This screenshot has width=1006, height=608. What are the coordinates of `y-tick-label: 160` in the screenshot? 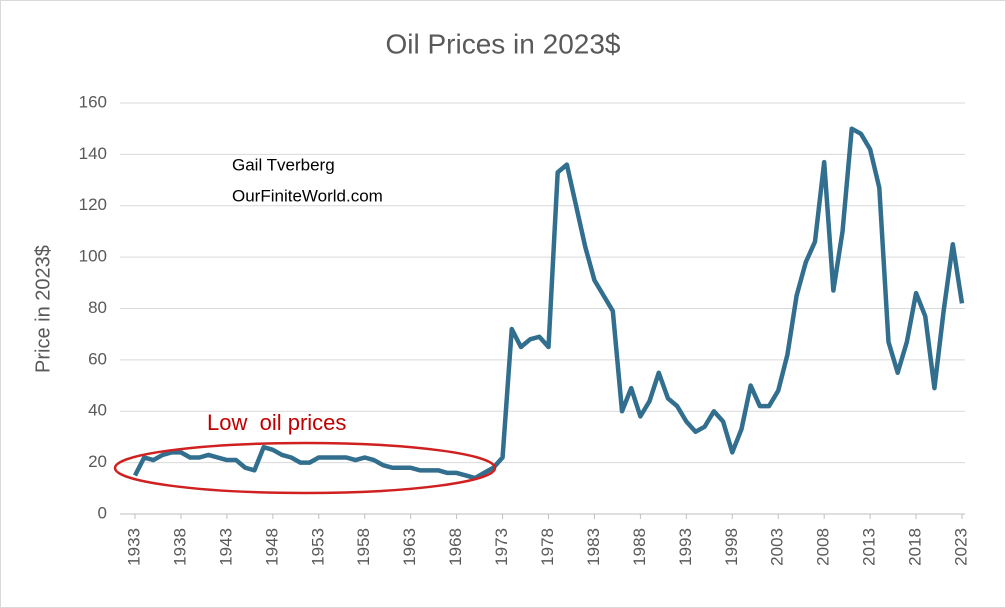 It's located at (93, 101).